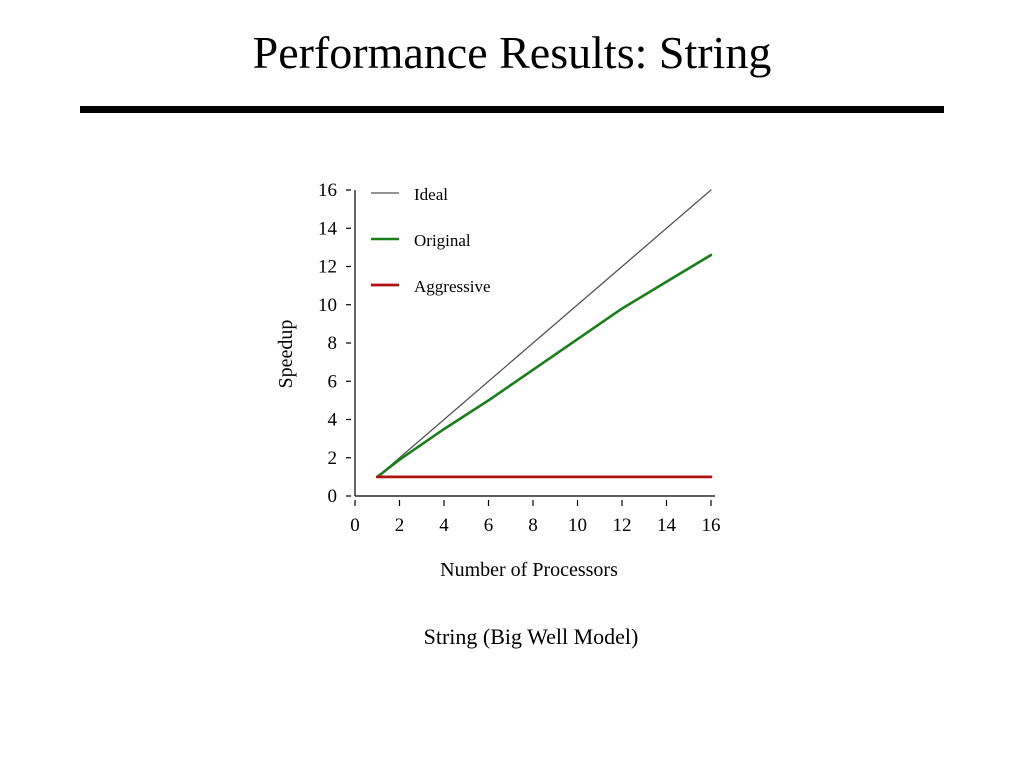  I want to click on y-tick-label: 6, so click(333, 381).